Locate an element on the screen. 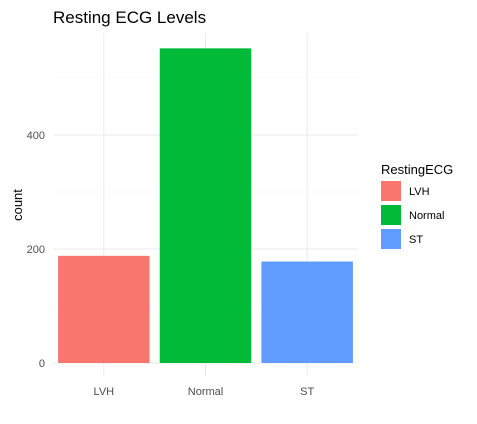 The image size is (477, 424). y-tick-label: 0 is located at coordinates (42, 364).